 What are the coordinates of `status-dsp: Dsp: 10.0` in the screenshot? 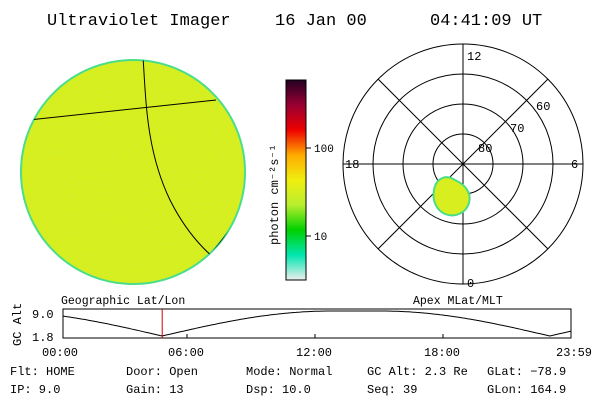 It's located at (278, 390).